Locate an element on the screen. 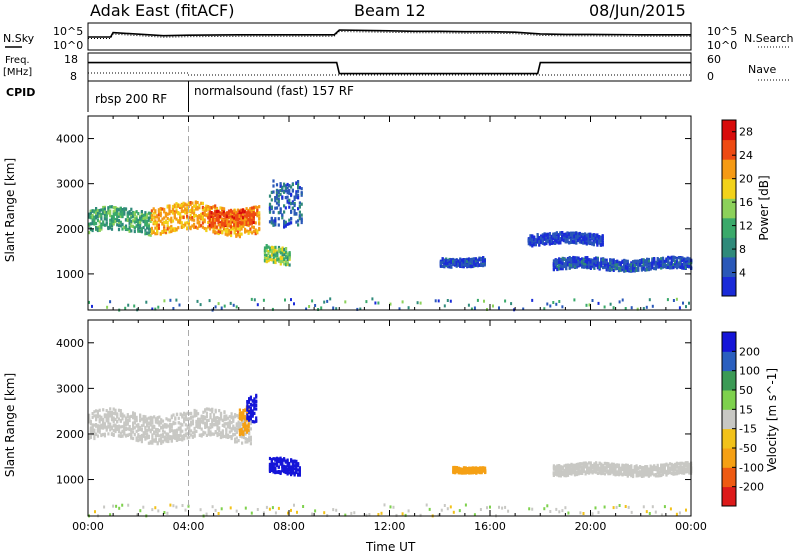  nsky-label: N.Sky is located at coordinates (19, 38).